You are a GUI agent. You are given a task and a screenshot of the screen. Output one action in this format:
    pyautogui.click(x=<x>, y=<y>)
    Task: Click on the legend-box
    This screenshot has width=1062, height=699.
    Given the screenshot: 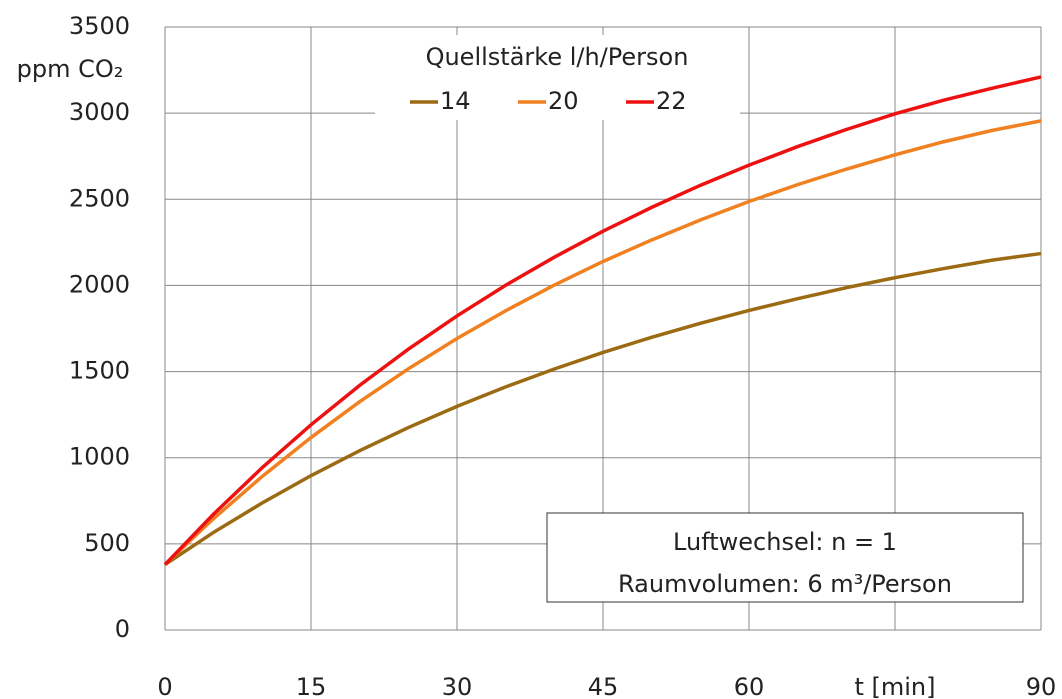 What is the action you would take?
    pyautogui.click(x=557, y=77)
    